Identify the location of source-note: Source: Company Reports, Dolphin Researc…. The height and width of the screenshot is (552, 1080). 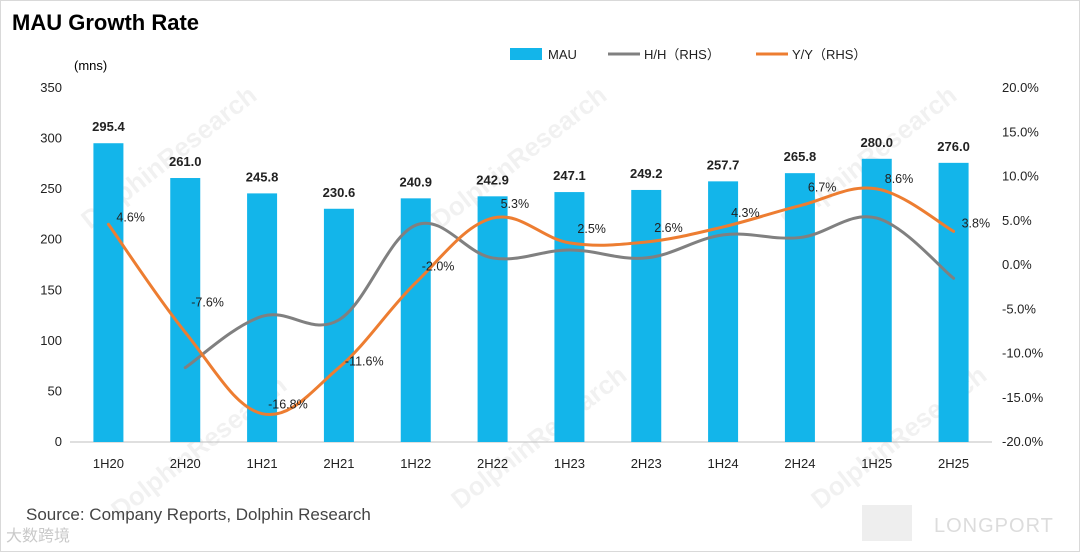
(198, 514).